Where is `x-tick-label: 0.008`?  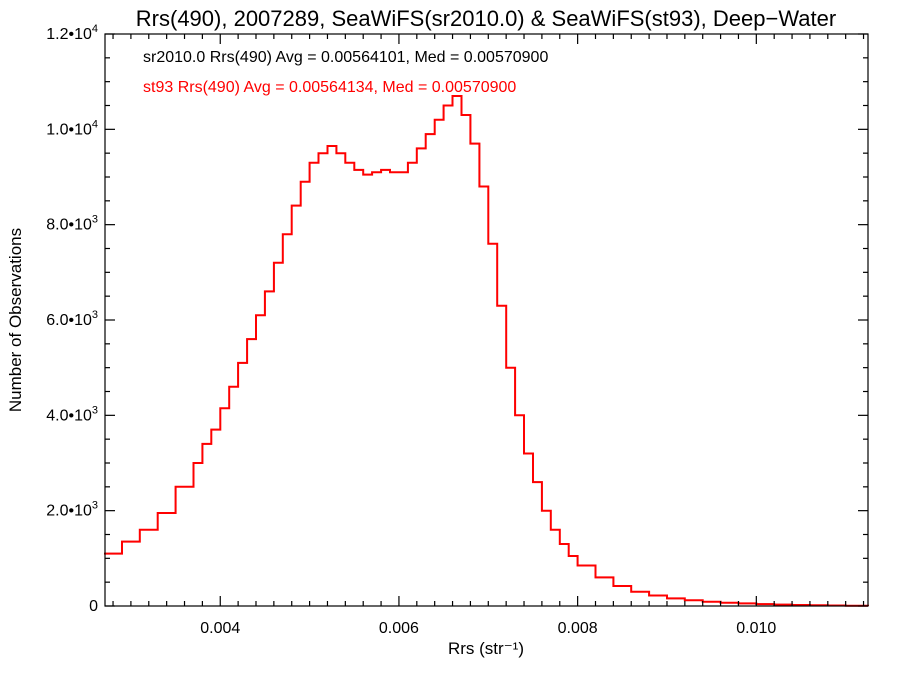
x-tick-label: 0.008 is located at coordinates (578, 628).